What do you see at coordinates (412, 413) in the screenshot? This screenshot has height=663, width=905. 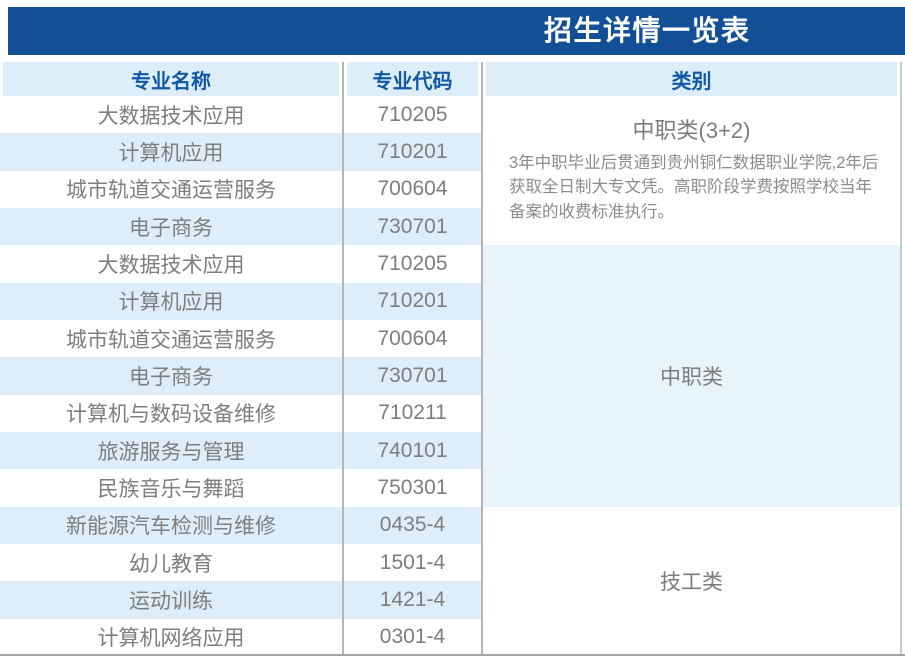 I see `major-code-cell: 710211` at bounding box center [412, 413].